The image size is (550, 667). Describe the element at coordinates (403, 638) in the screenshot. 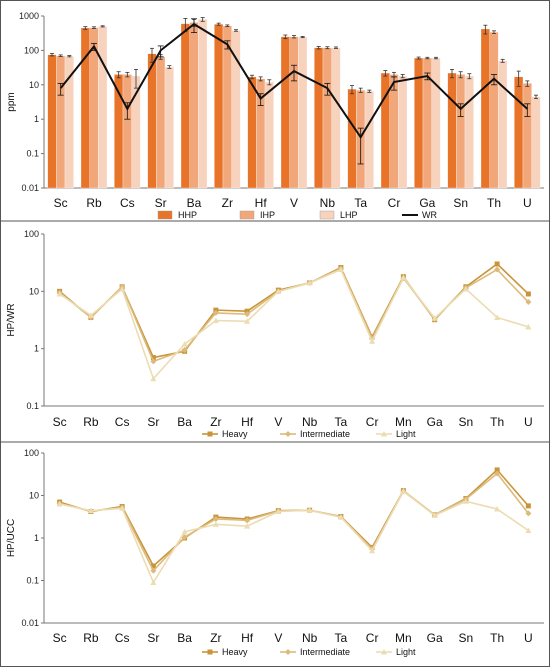

I see `x-category-label: Mn` at that location.